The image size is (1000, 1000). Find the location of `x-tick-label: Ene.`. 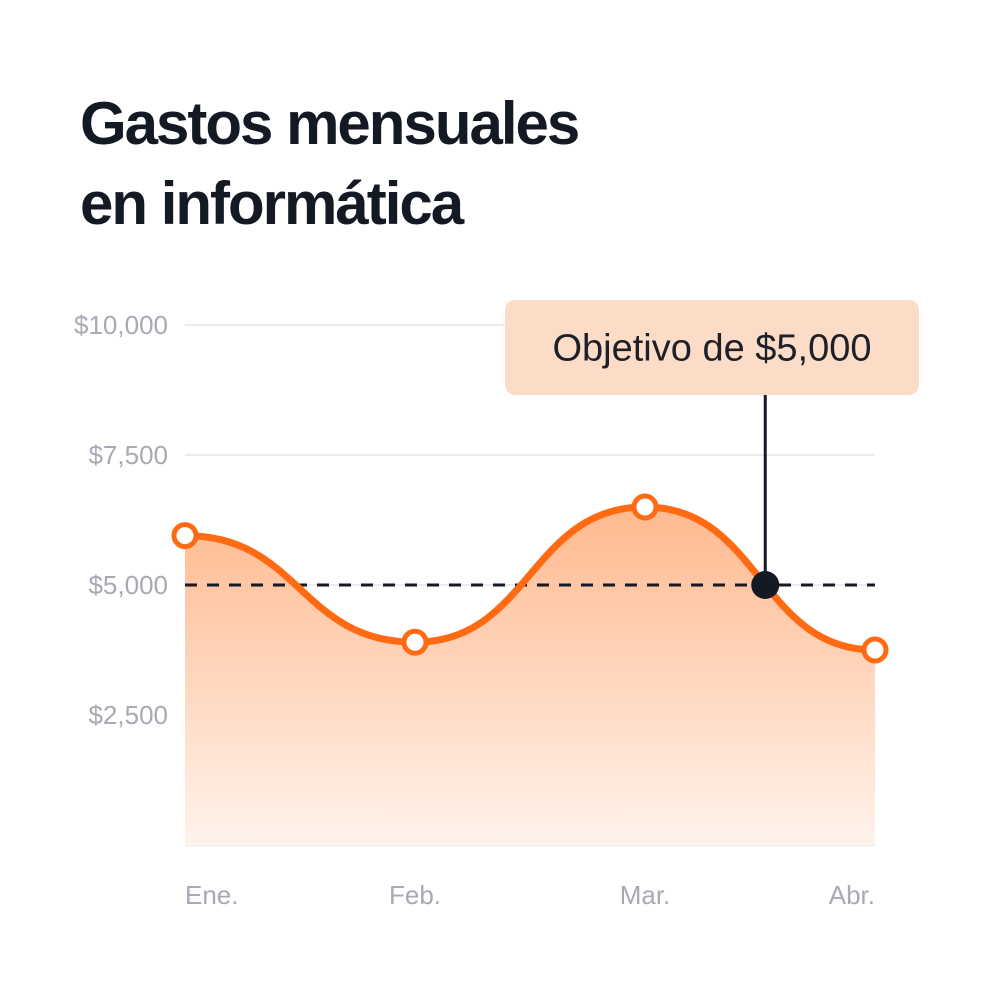

x-tick-label: Ene. is located at coordinates (212, 895).